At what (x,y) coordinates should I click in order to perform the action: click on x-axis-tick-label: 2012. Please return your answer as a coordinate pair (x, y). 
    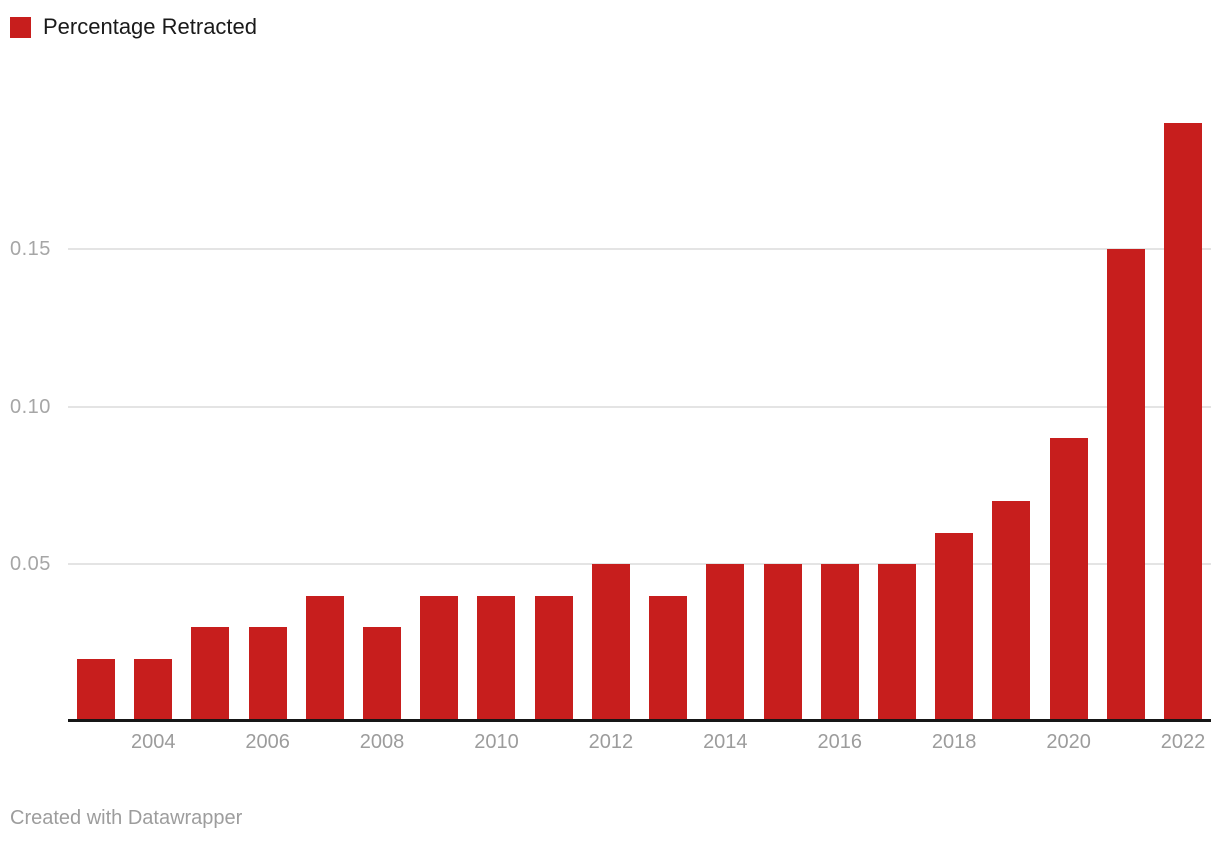
    Looking at the image, I should click on (611, 742).